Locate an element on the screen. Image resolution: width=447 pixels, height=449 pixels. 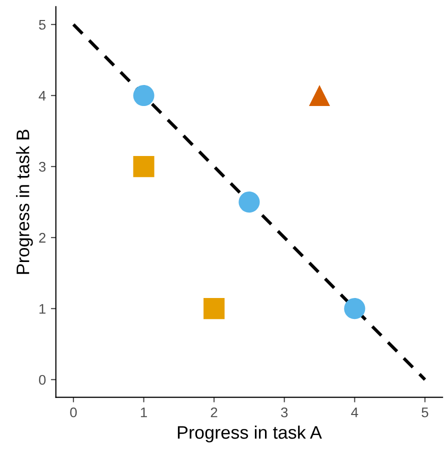
y-tick-label: 5 is located at coordinates (42, 25).